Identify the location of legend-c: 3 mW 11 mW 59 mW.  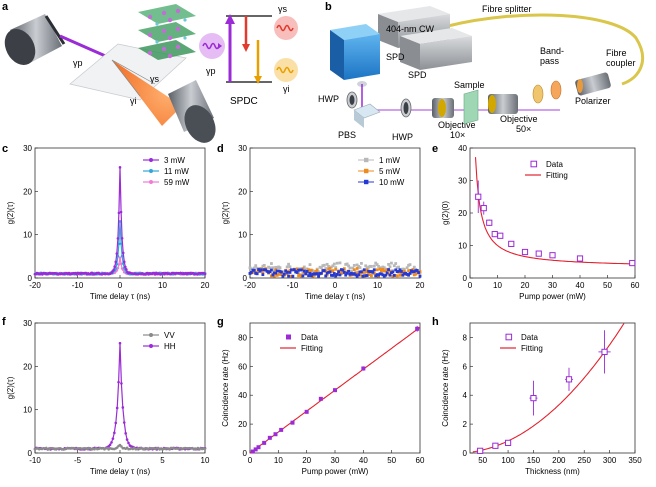
(166, 171).